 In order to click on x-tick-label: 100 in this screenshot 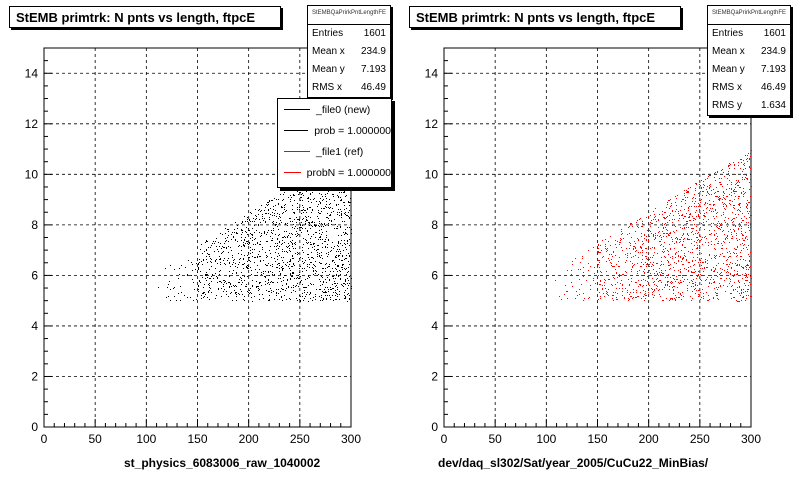, I will do `click(146, 439)`.